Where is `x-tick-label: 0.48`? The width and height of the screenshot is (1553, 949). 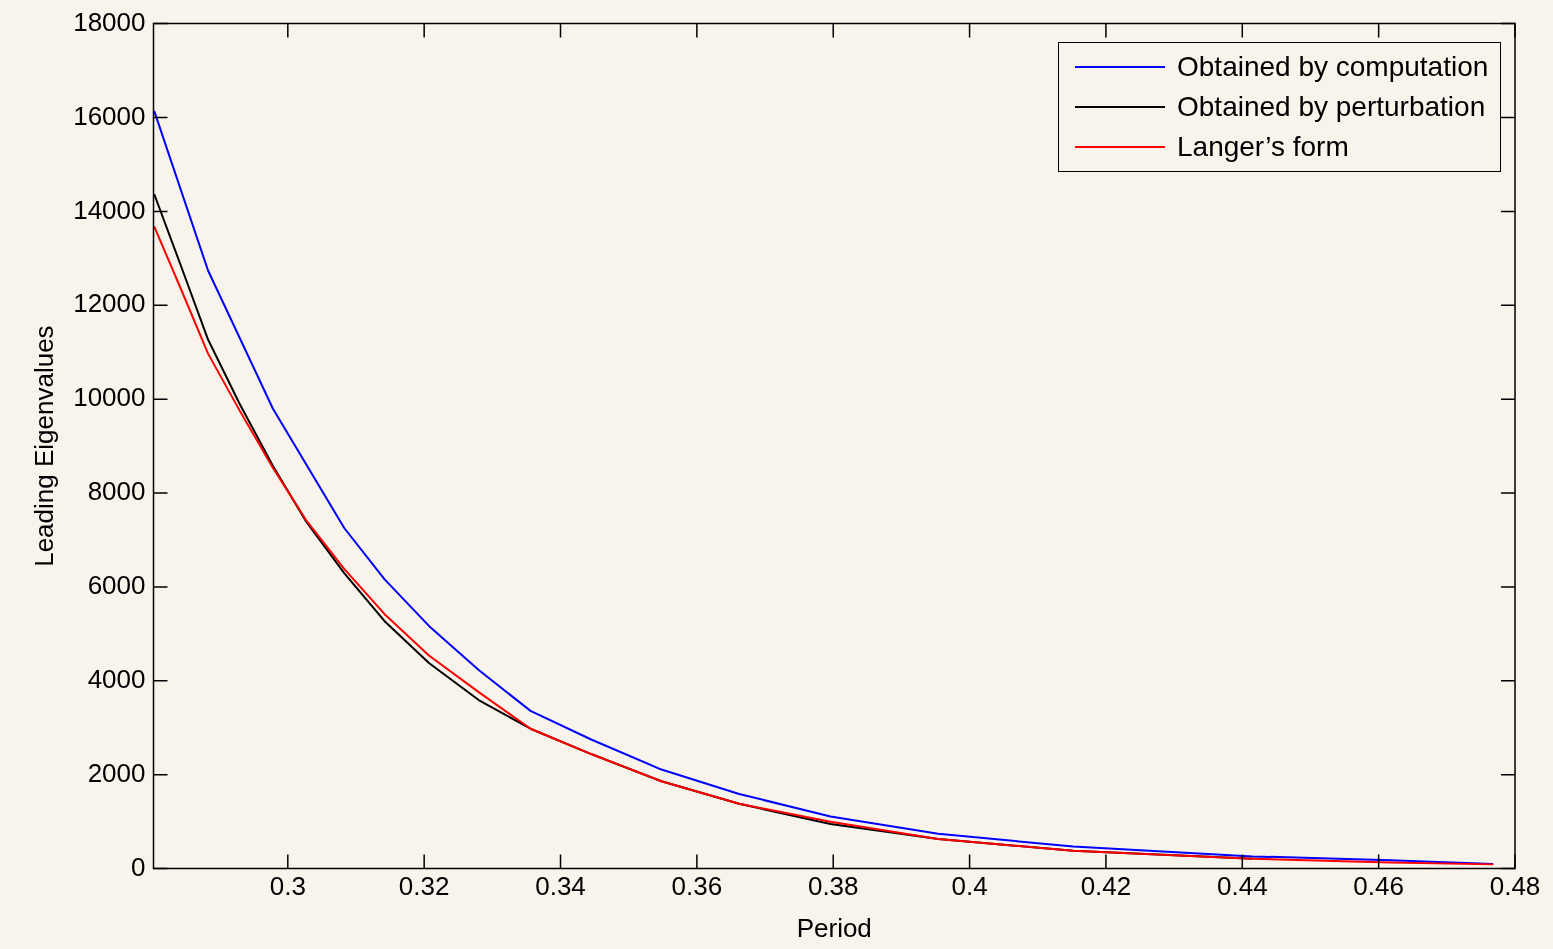
x-tick-label: 0.48 is located at coordinates (1515, 886).